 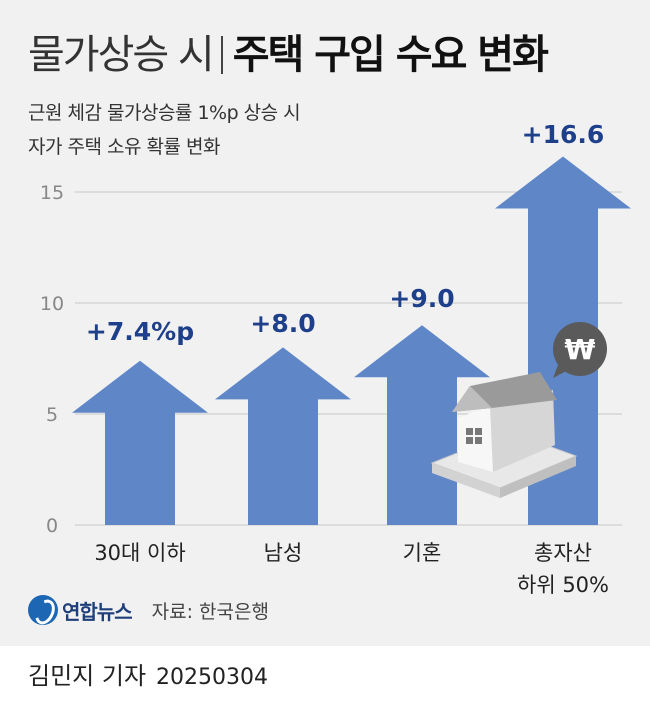 I want to click on data-label: +7.4%p, so click(x=140, y=331).